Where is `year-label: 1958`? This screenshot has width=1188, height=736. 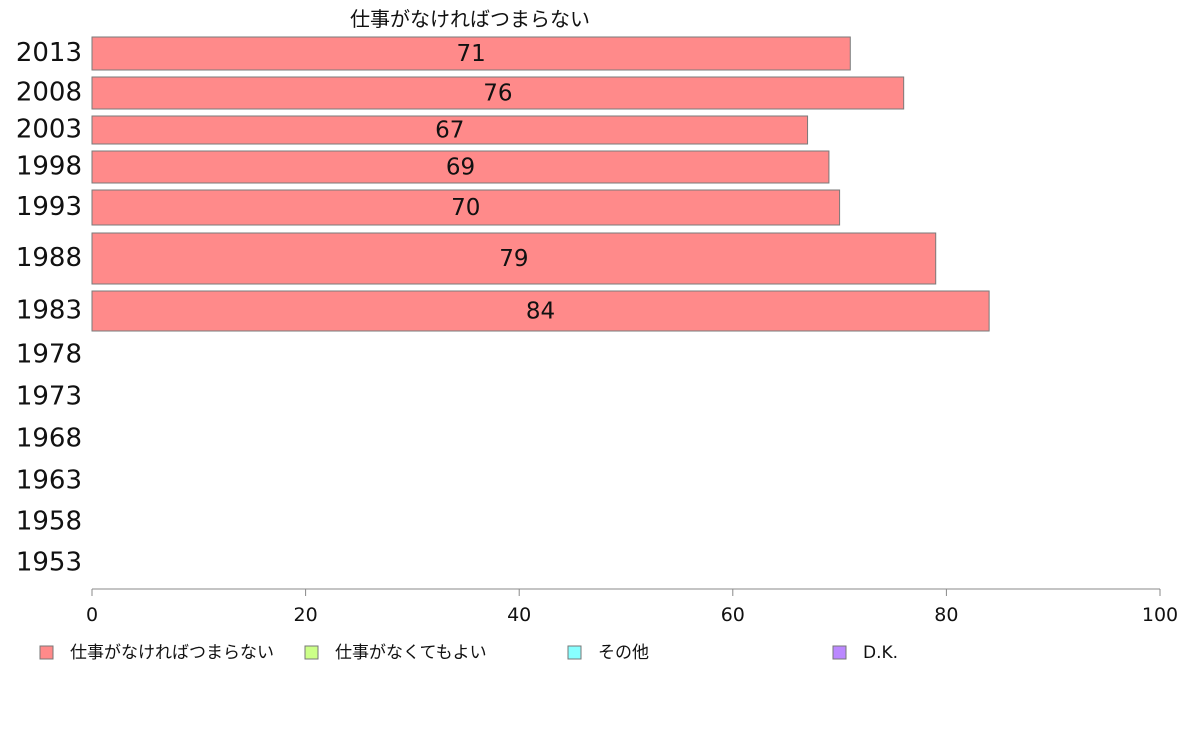
year-label: 1958 is located at coordinates (49, 522).